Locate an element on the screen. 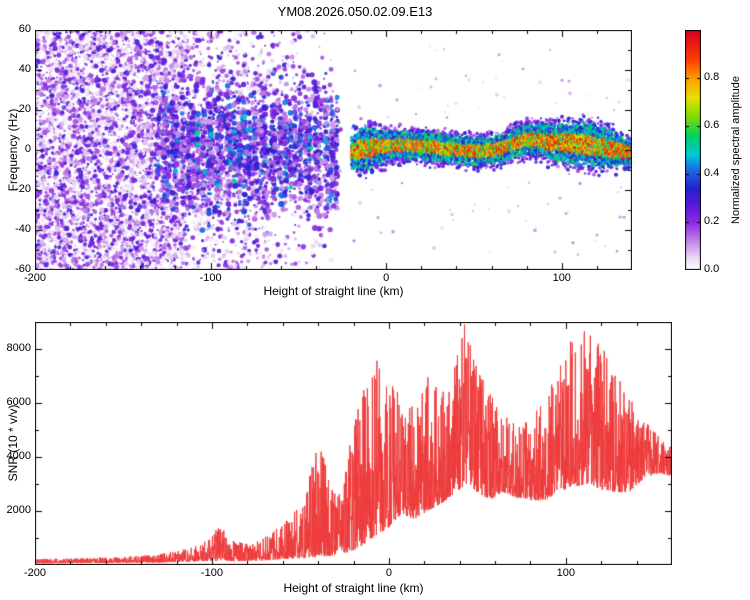 The height and width of the screenshot is (600, 750). snr-x-axis-label: Height of straight line (km) is located at coordinates (353, 588).